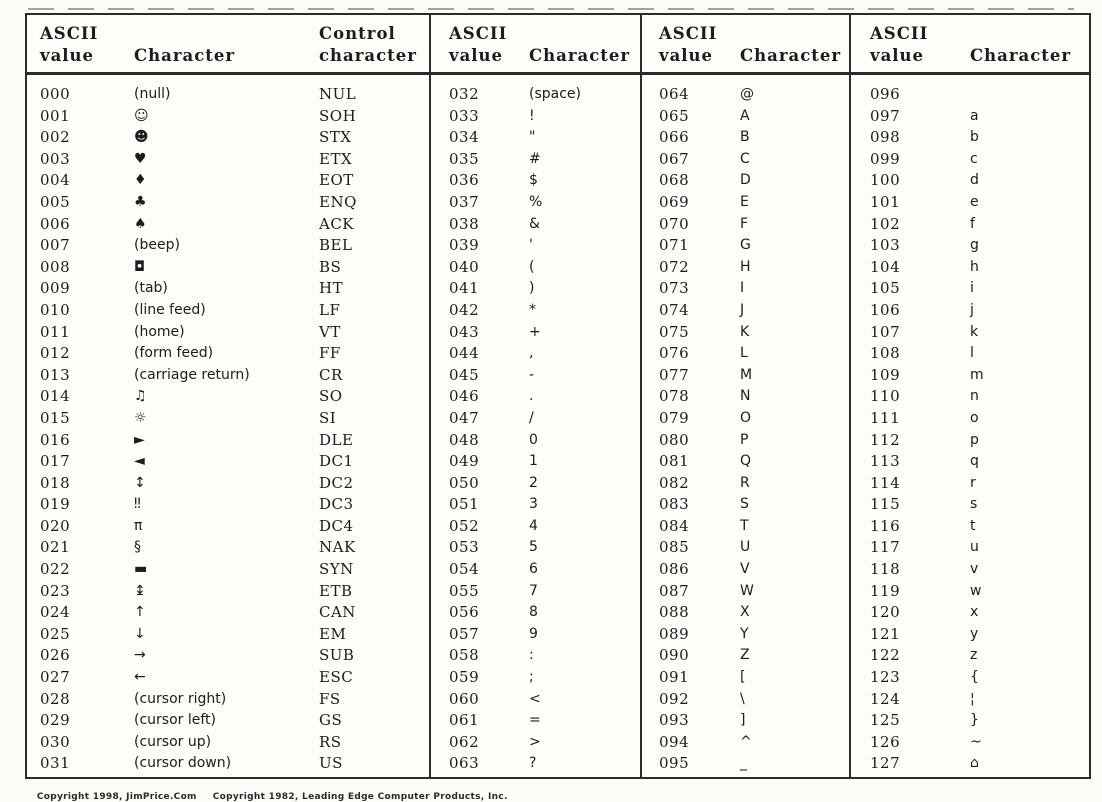 The image size is (1102, 802). Describe the element at coordinates (116, 797) in the screenshot. I see `copyright-jimprice: Copyright 1998, JimPrice.Com` at that location.